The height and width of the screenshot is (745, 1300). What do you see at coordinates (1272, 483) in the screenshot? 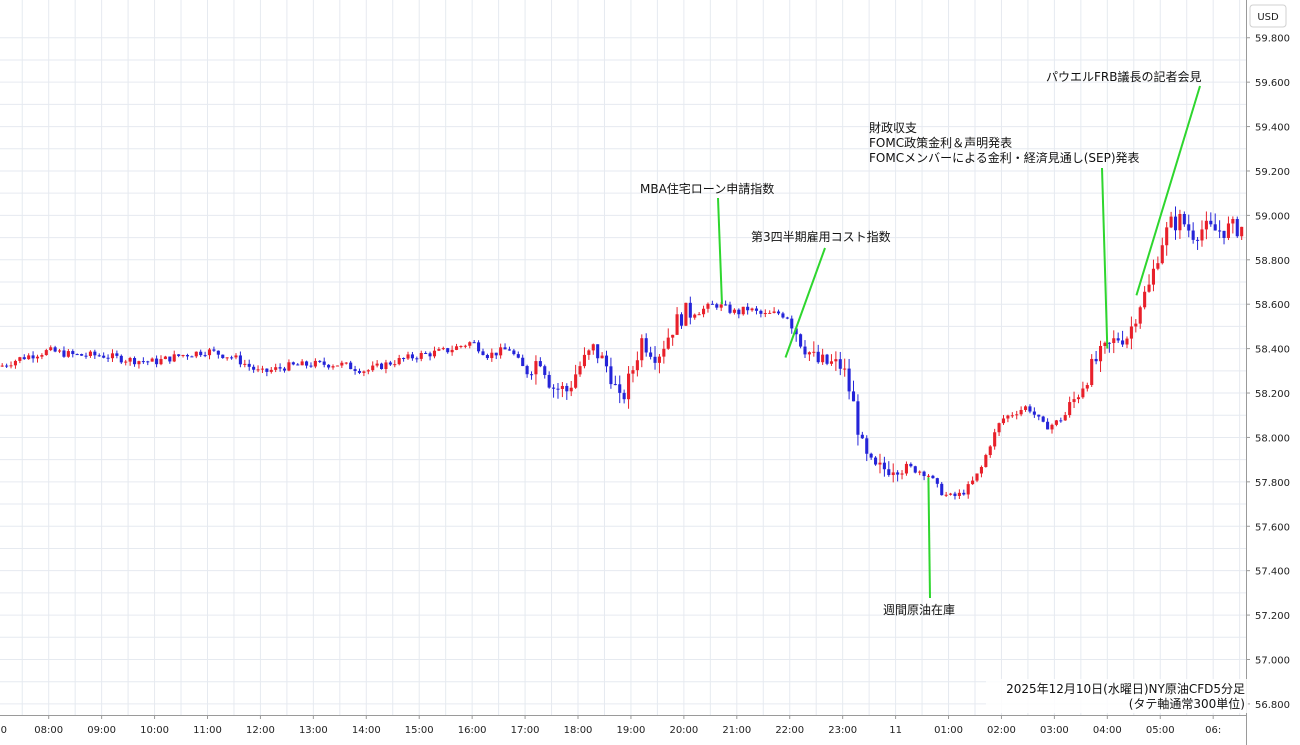
I see `price-tick-label: 57.800` at bounding box center [1272, 483].